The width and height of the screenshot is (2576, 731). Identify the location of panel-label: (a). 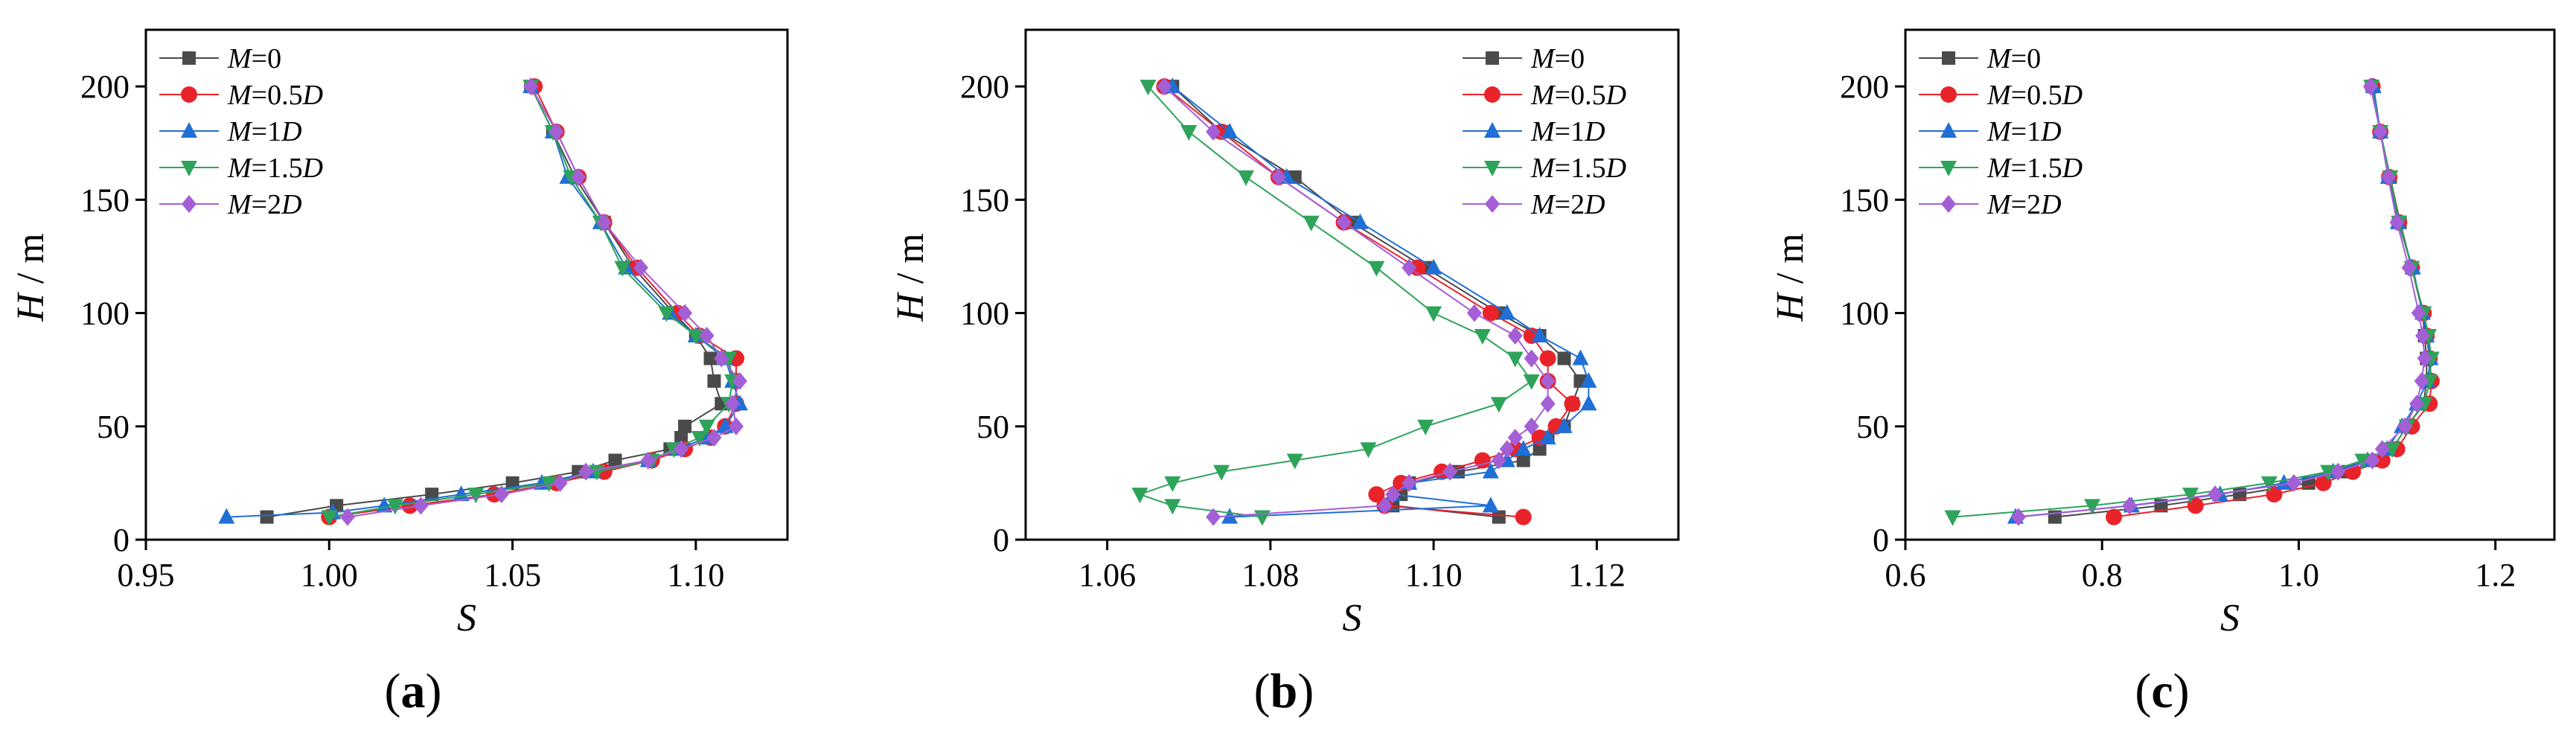
(414, 691).